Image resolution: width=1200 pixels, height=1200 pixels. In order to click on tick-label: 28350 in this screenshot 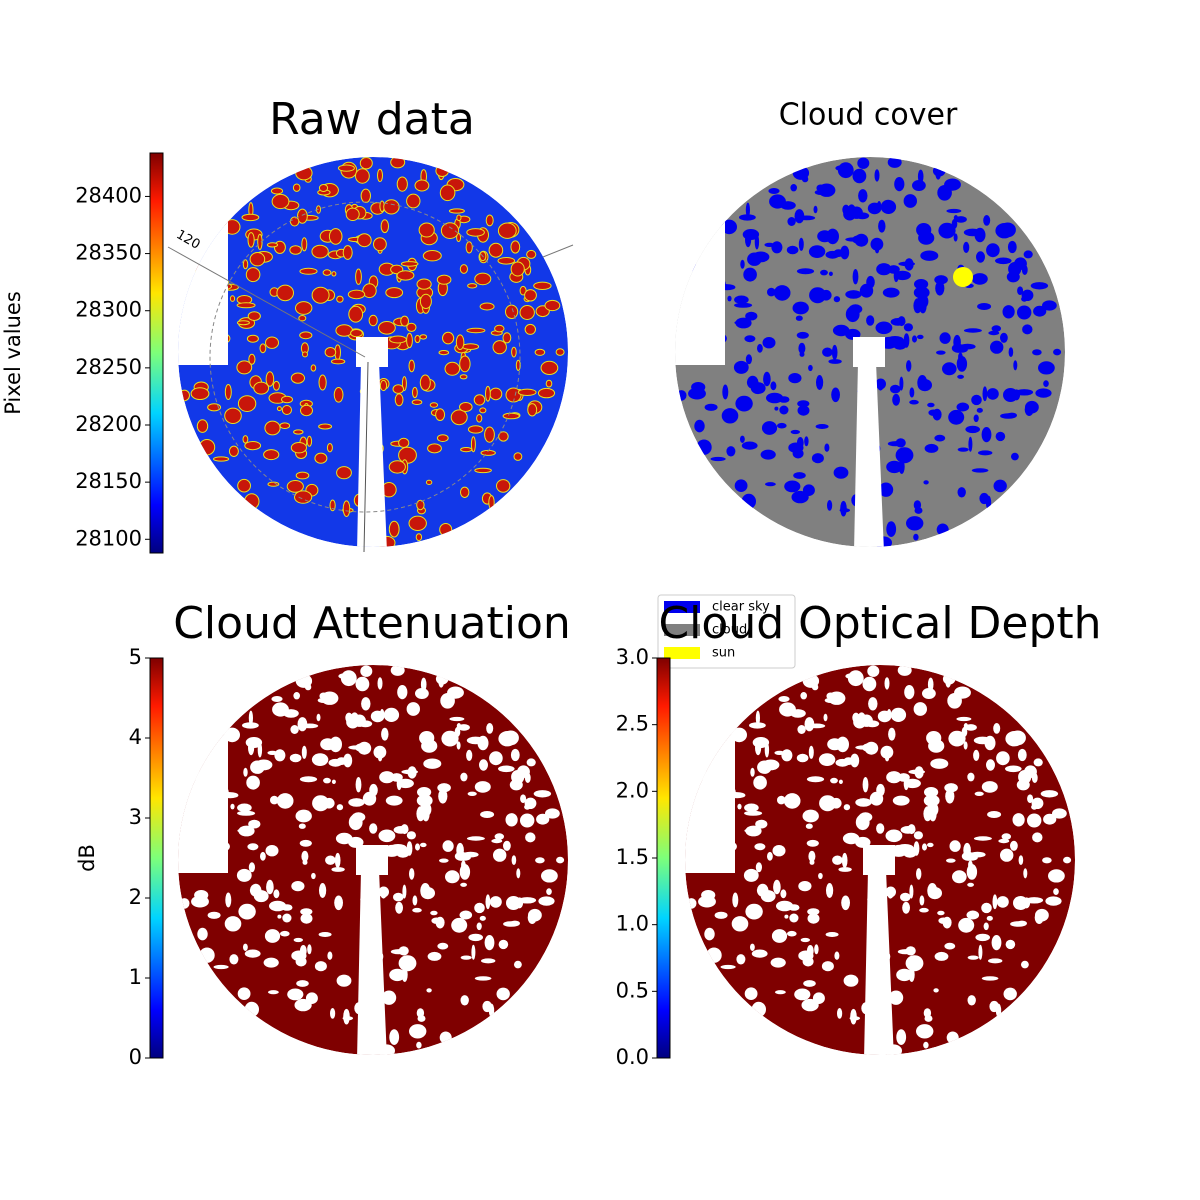, I will do `click(108, 253)`.